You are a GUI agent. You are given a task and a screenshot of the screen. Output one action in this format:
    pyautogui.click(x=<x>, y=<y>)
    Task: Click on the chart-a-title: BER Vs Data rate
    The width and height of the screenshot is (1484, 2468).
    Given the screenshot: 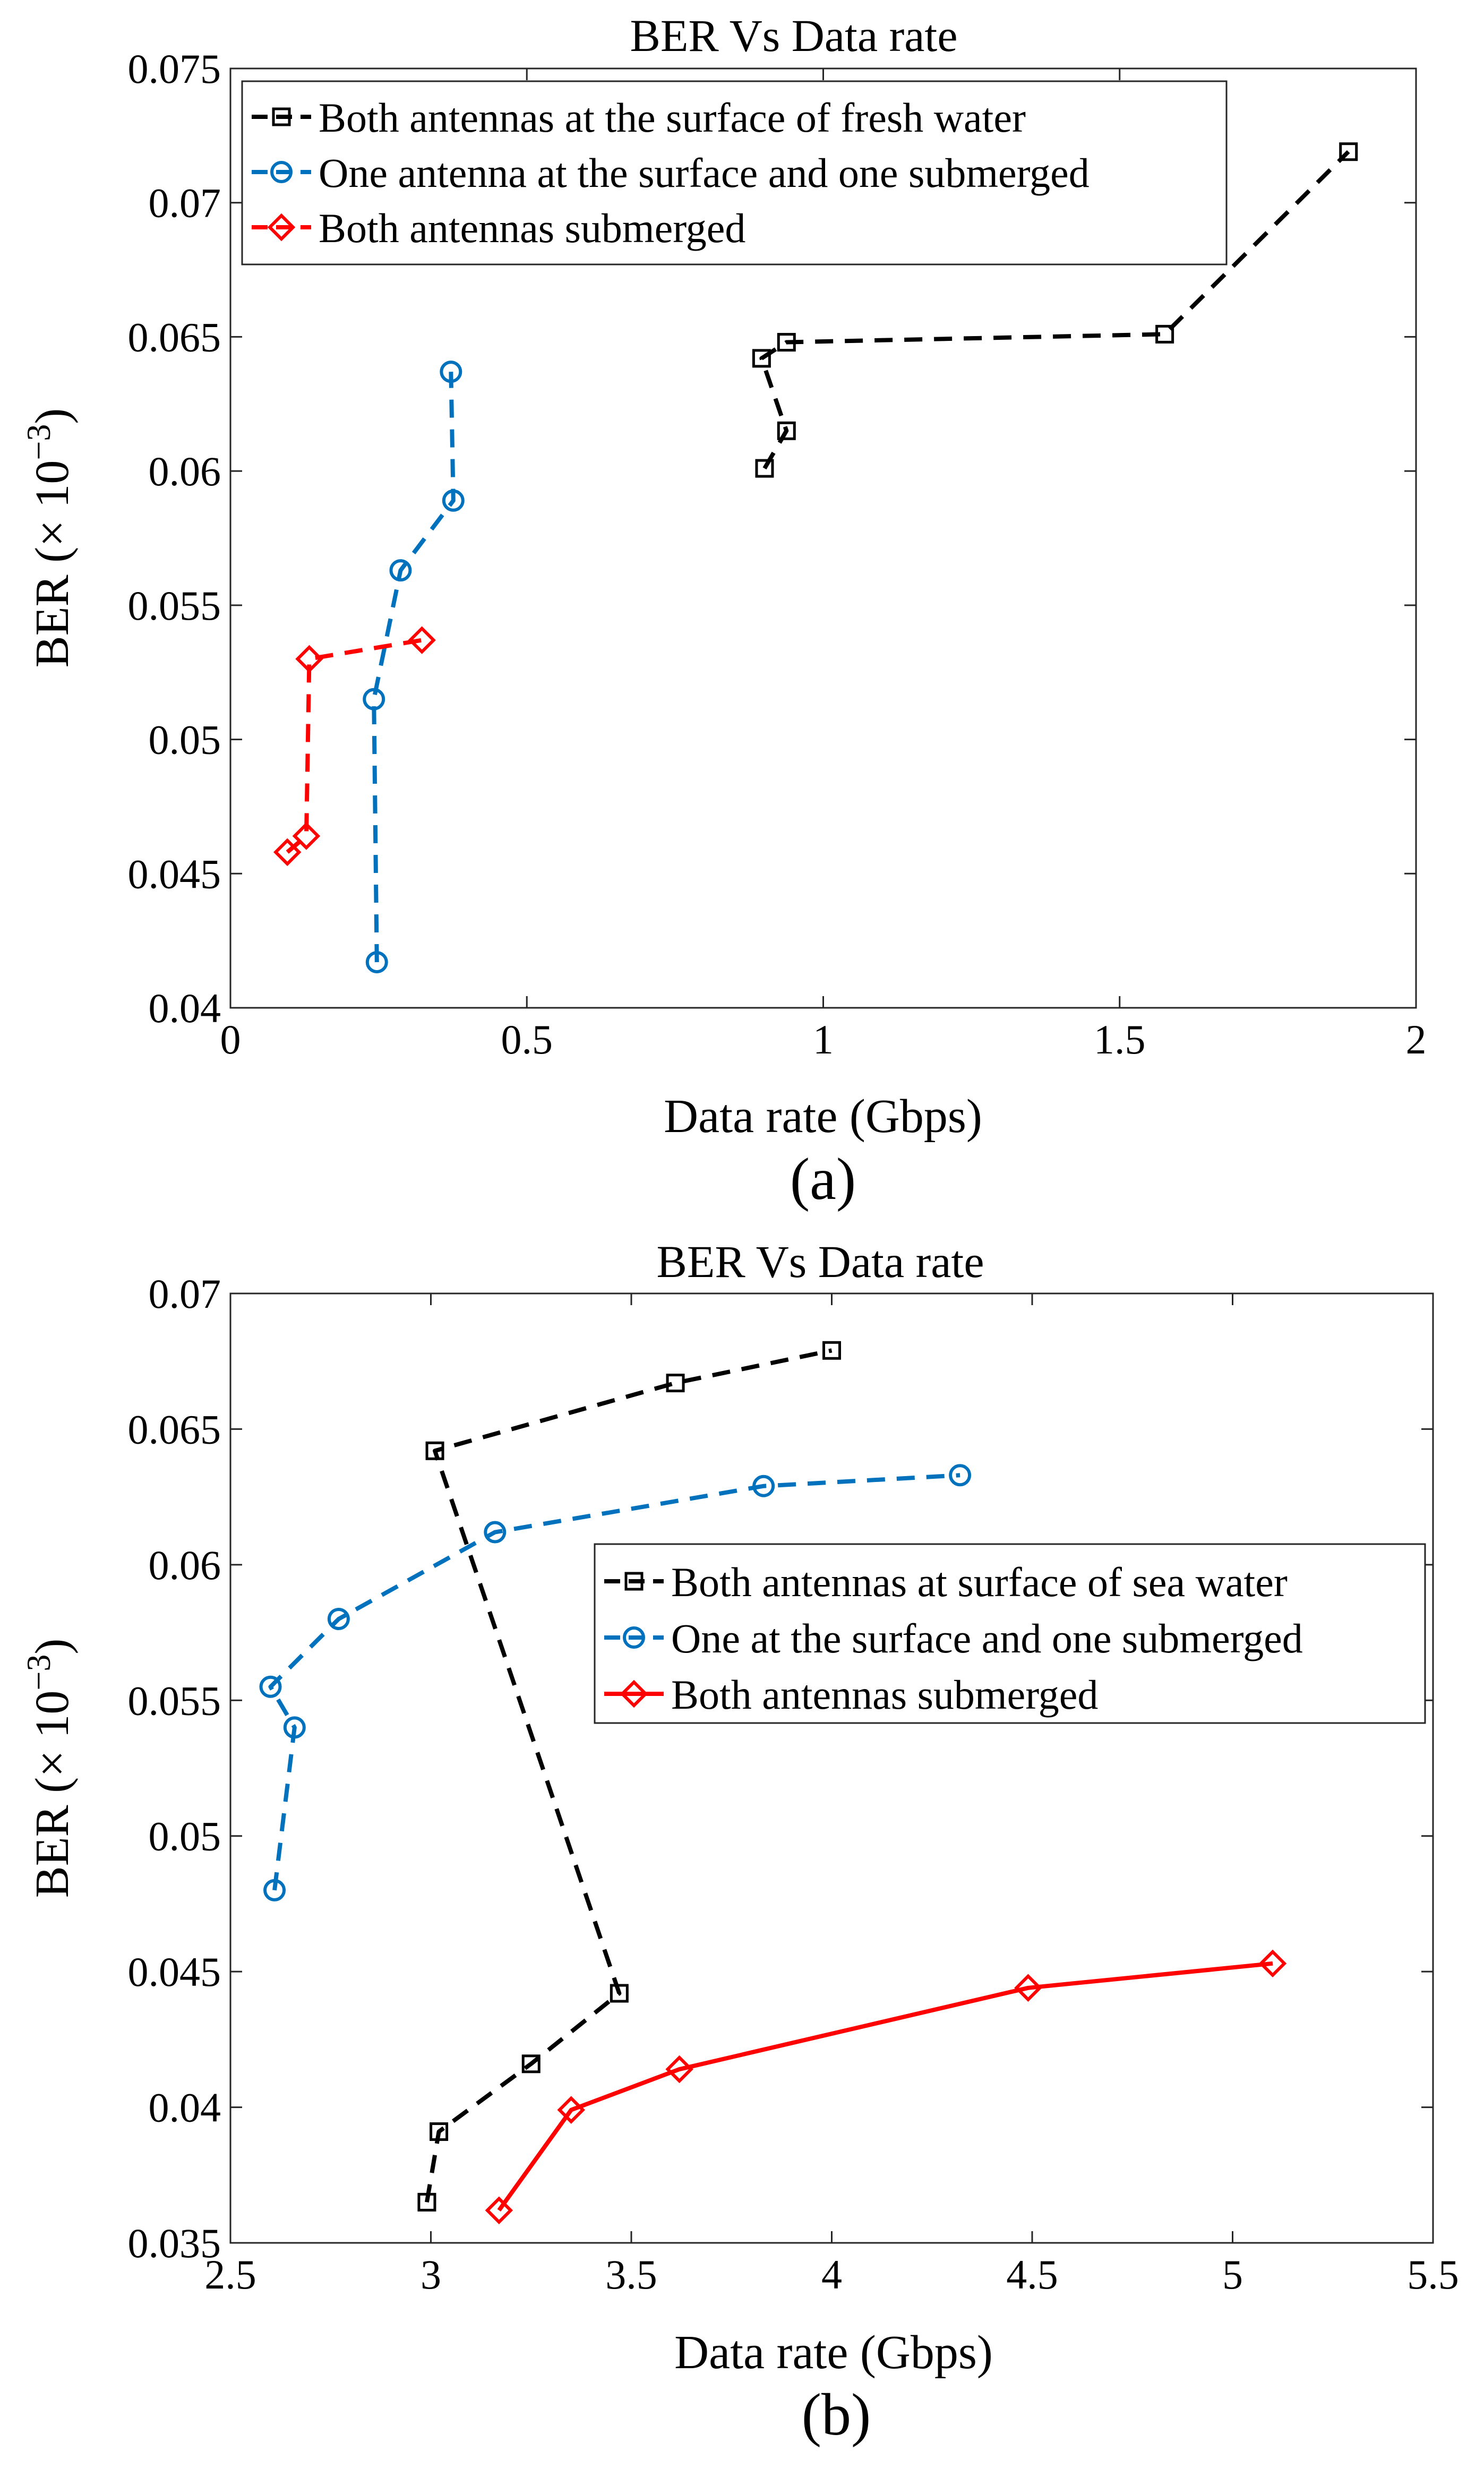 What is the action you would take?
    pyautogui.click(x=794, y=35)
    